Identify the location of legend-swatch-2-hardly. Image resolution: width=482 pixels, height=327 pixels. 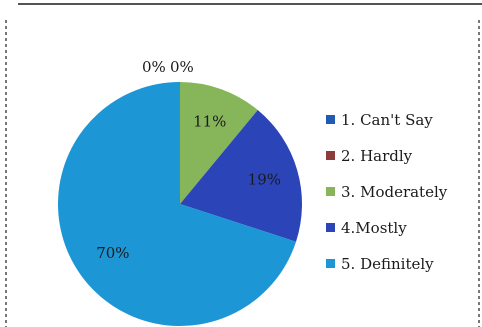
(330, 155).